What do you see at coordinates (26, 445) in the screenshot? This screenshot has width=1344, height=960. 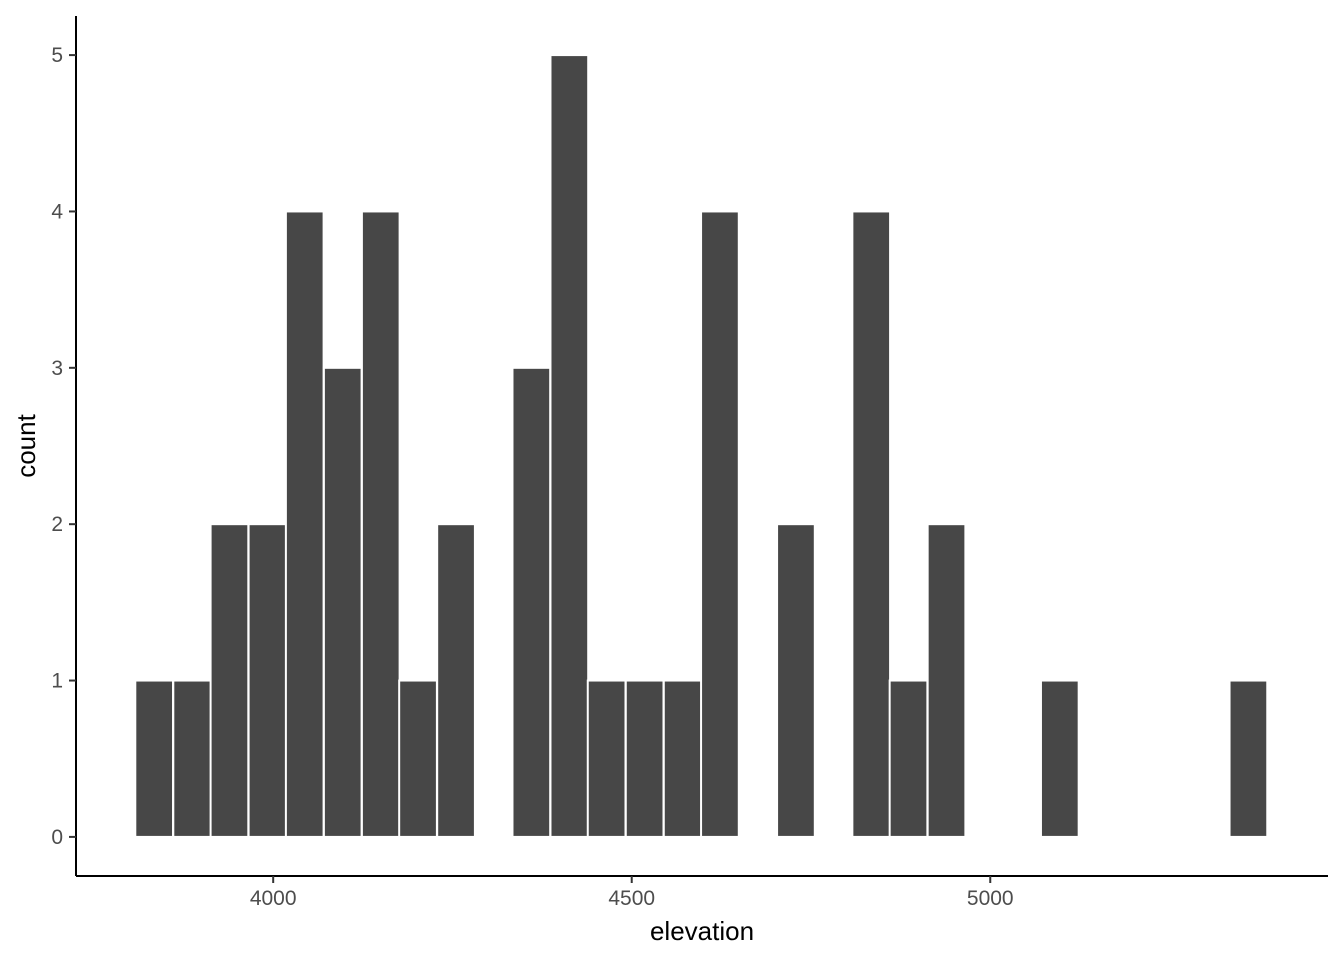 I see `y-axis-title: count` at bounding box center [26, 445].